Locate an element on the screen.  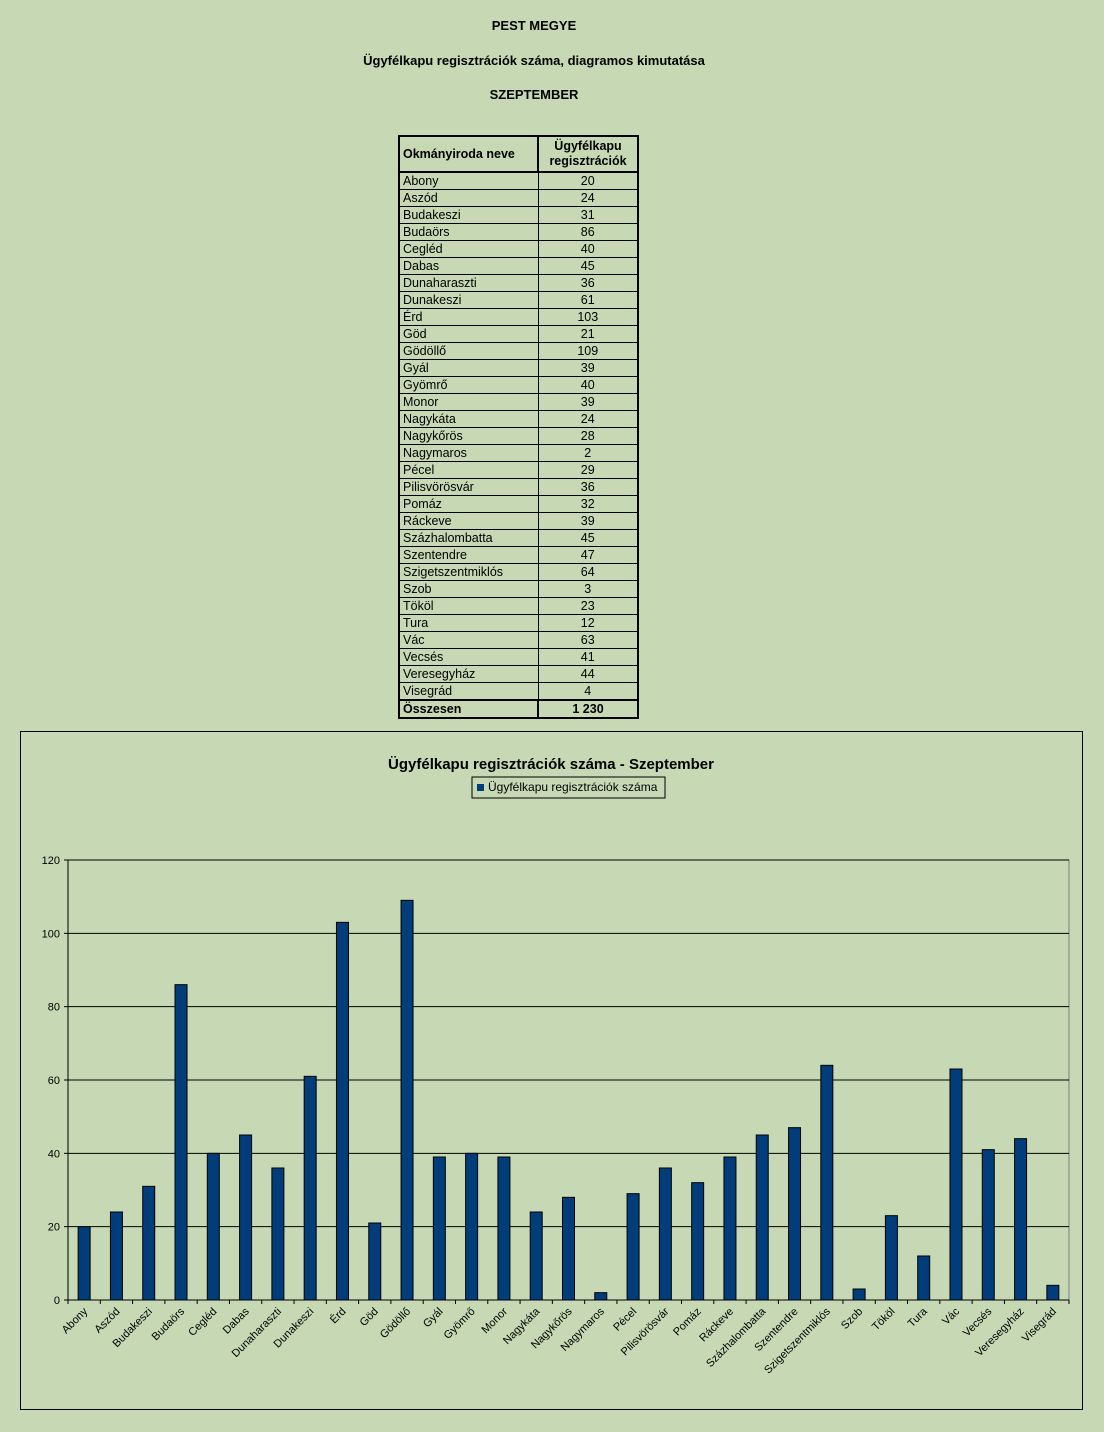
table-row: Gyömrő 40 is located at coordinates (518, 385).